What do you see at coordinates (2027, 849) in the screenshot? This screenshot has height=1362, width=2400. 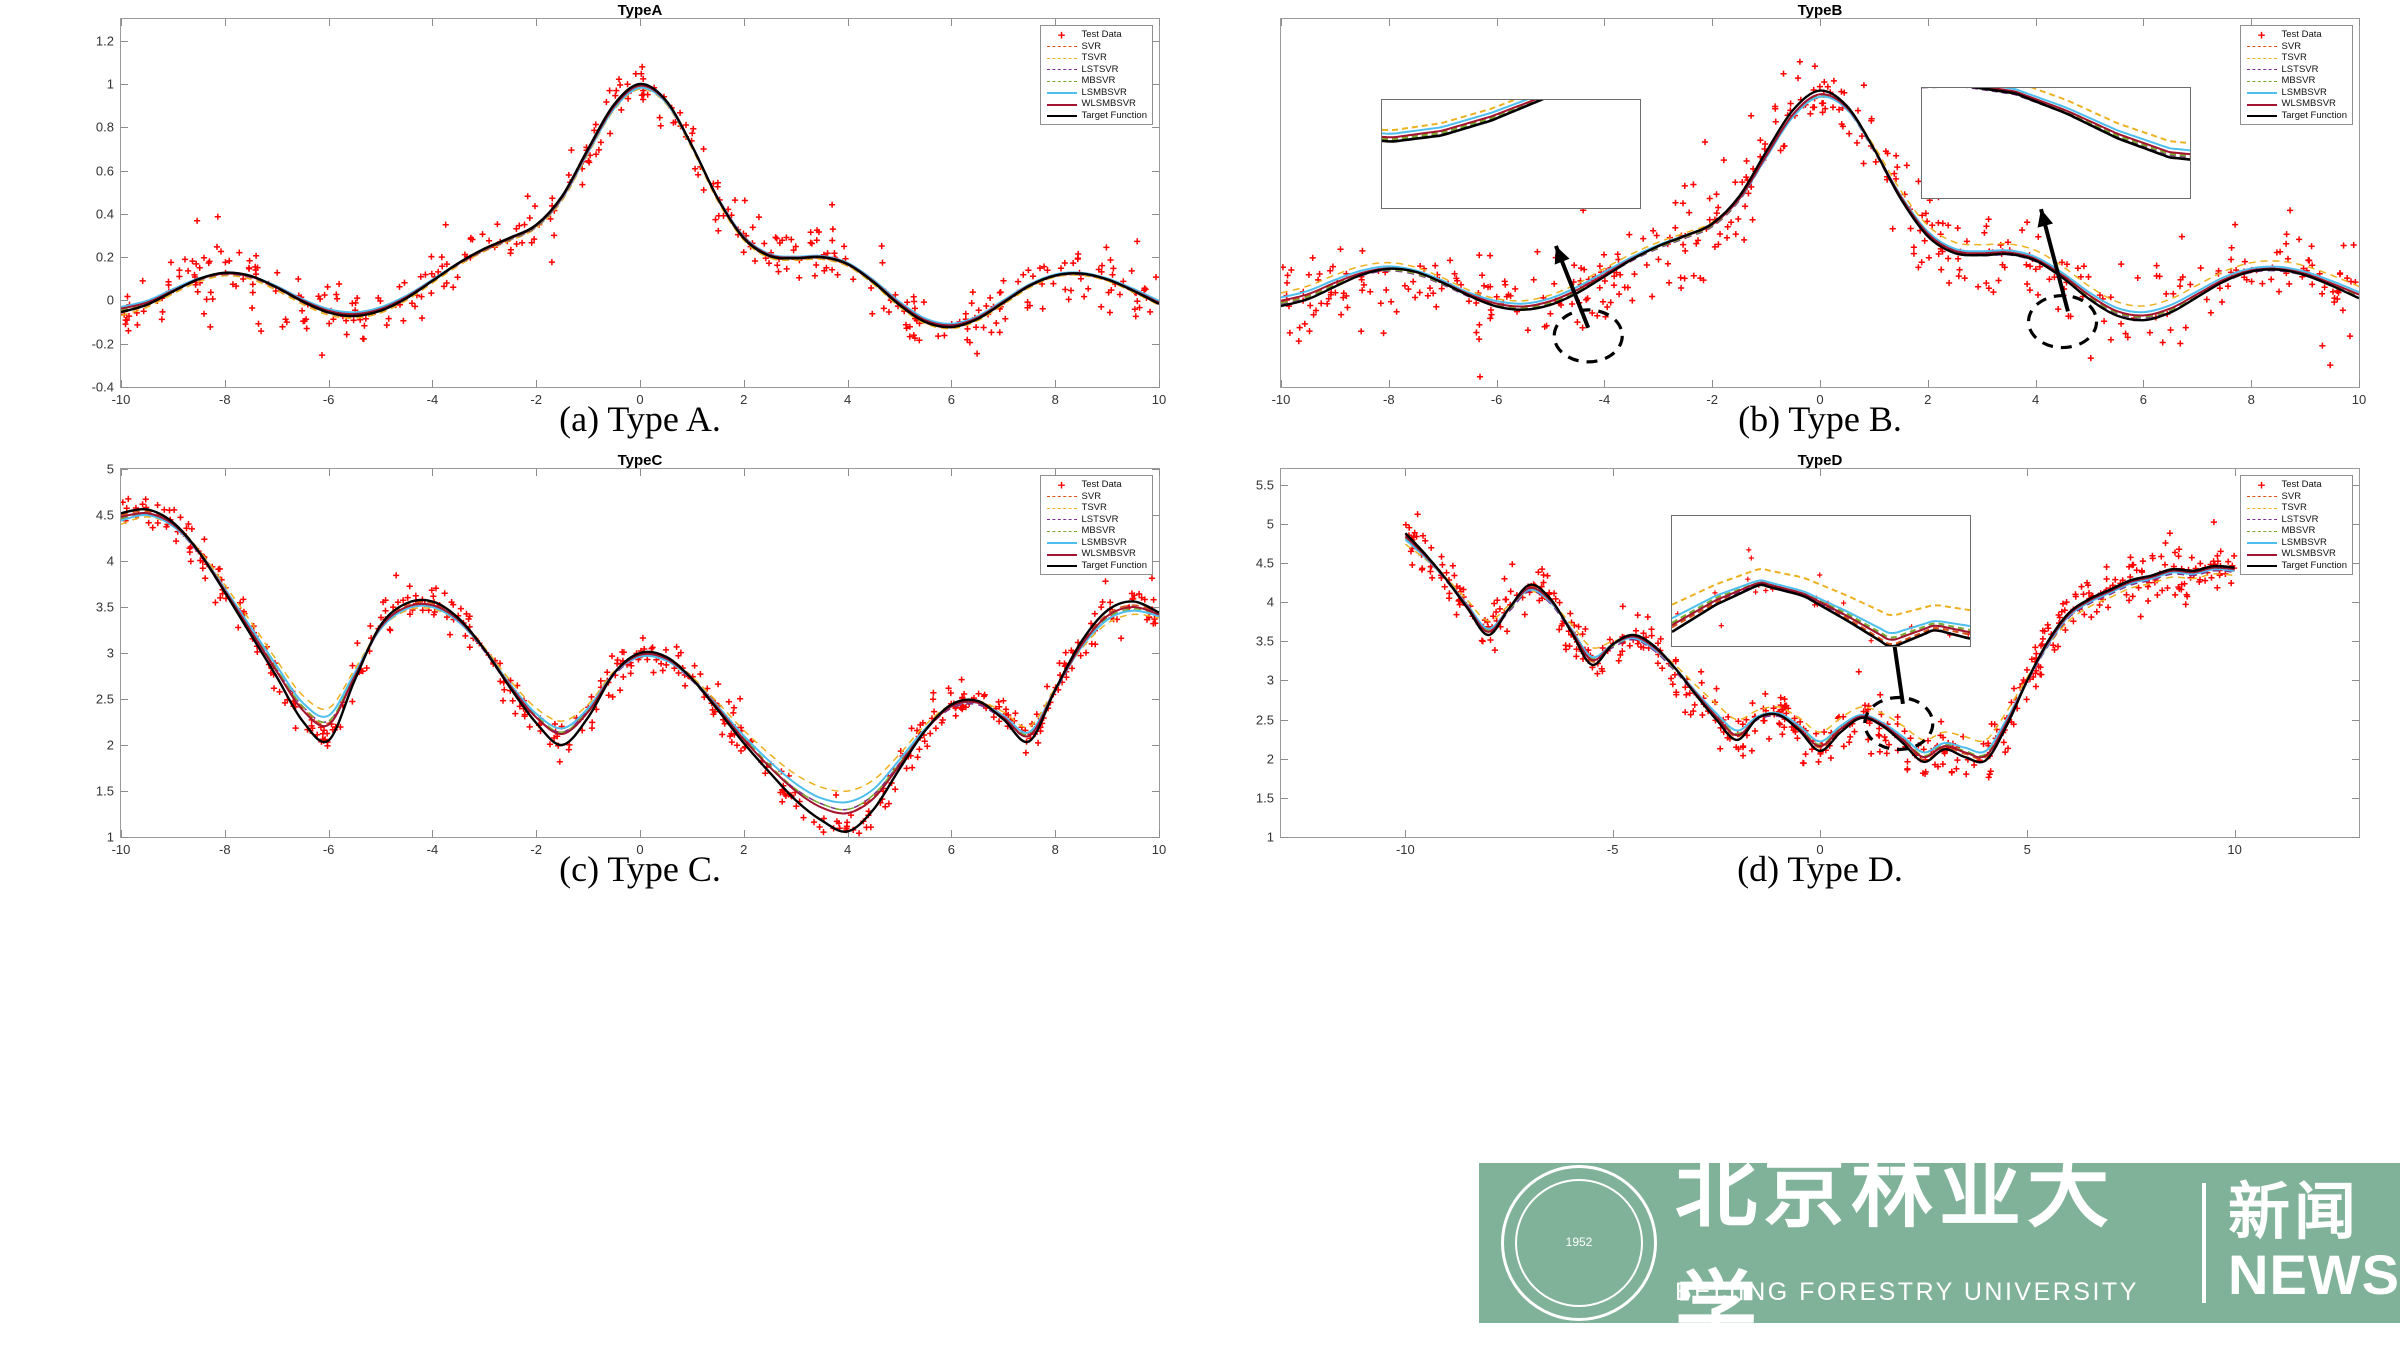 I see `x-tick-label: 5` at bounding box center [2027, 849].